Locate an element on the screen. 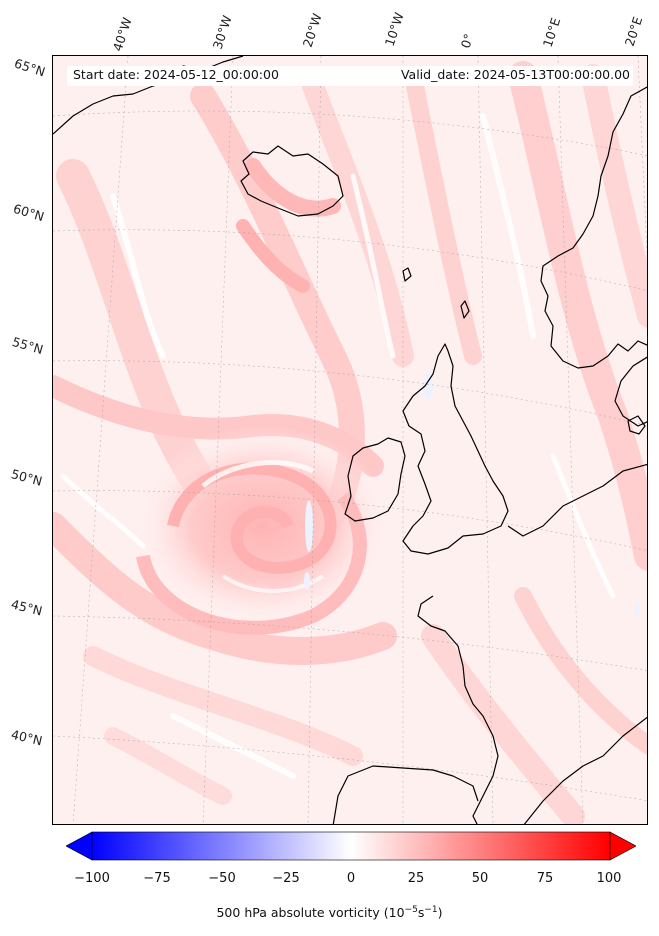 Image resolution: width=659 pixels, height=936 pixels. lon-label-10e: 10°E is located at coordinates (551, 32).